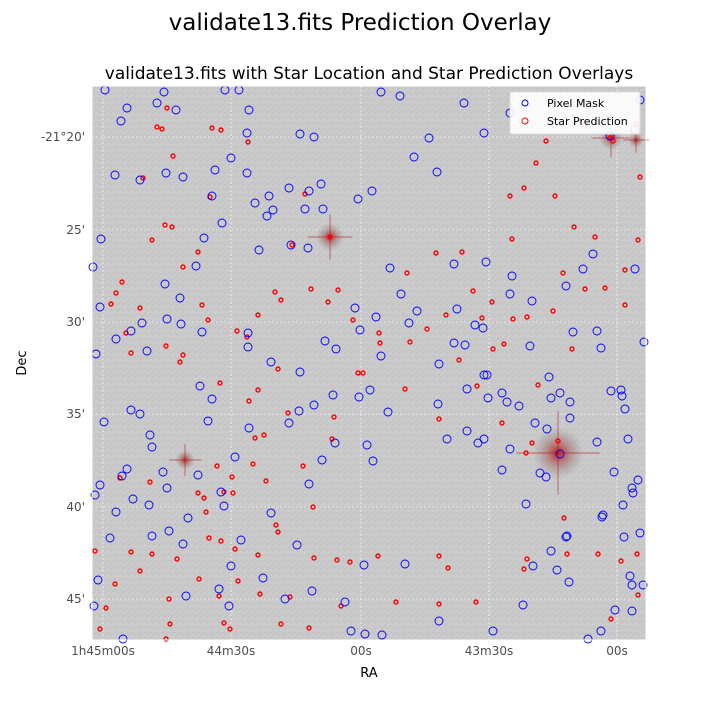 This screenshot has width=720, height=720. I want to click on figure-suptitle: validate13.fits Prediction Overlay, so click(360, 23).